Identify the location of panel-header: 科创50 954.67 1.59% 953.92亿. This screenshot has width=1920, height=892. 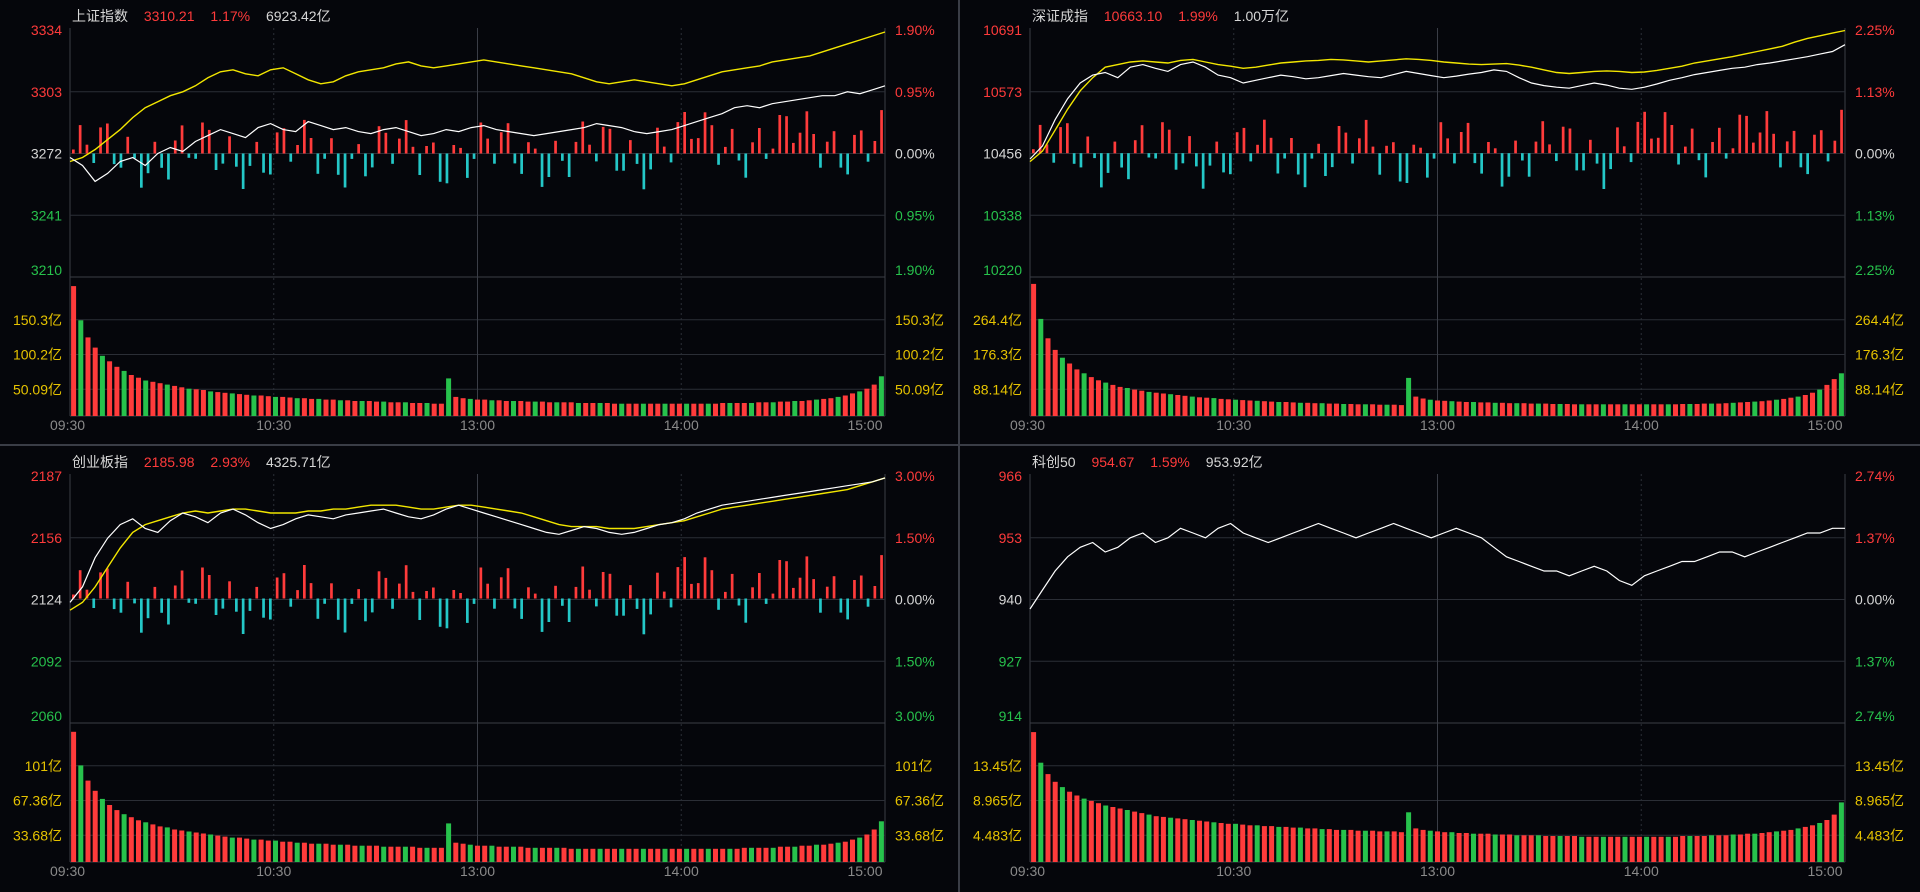
(1153, 462).